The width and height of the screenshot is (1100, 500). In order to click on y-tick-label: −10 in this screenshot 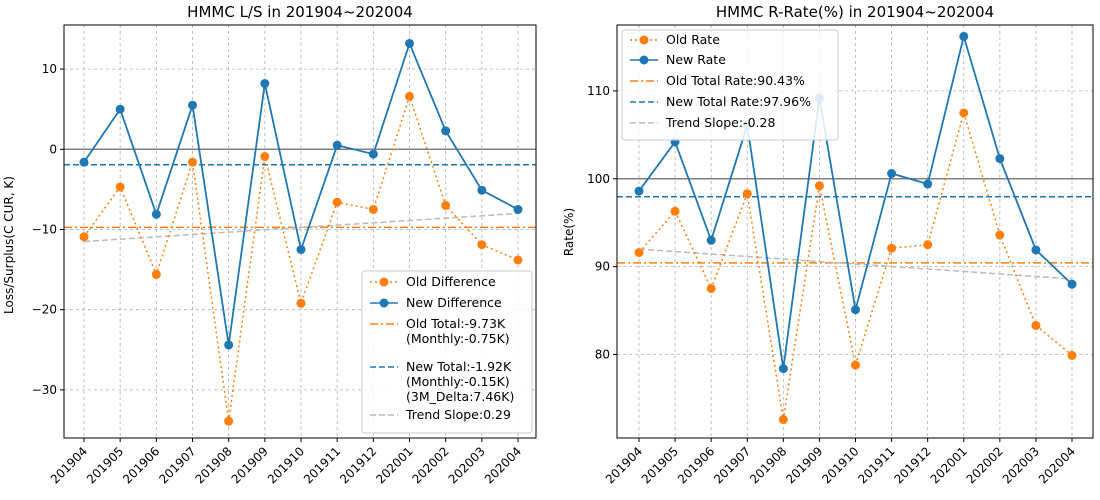, I will do `click(44, 229)`.